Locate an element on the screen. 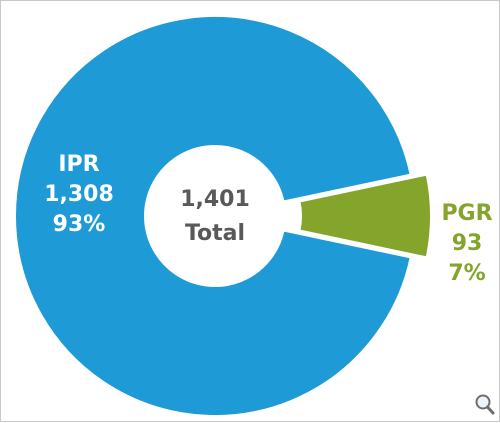 The image size is (500, 423). slice-label-pgr-name: PGR is located at coordinates (466, 213).